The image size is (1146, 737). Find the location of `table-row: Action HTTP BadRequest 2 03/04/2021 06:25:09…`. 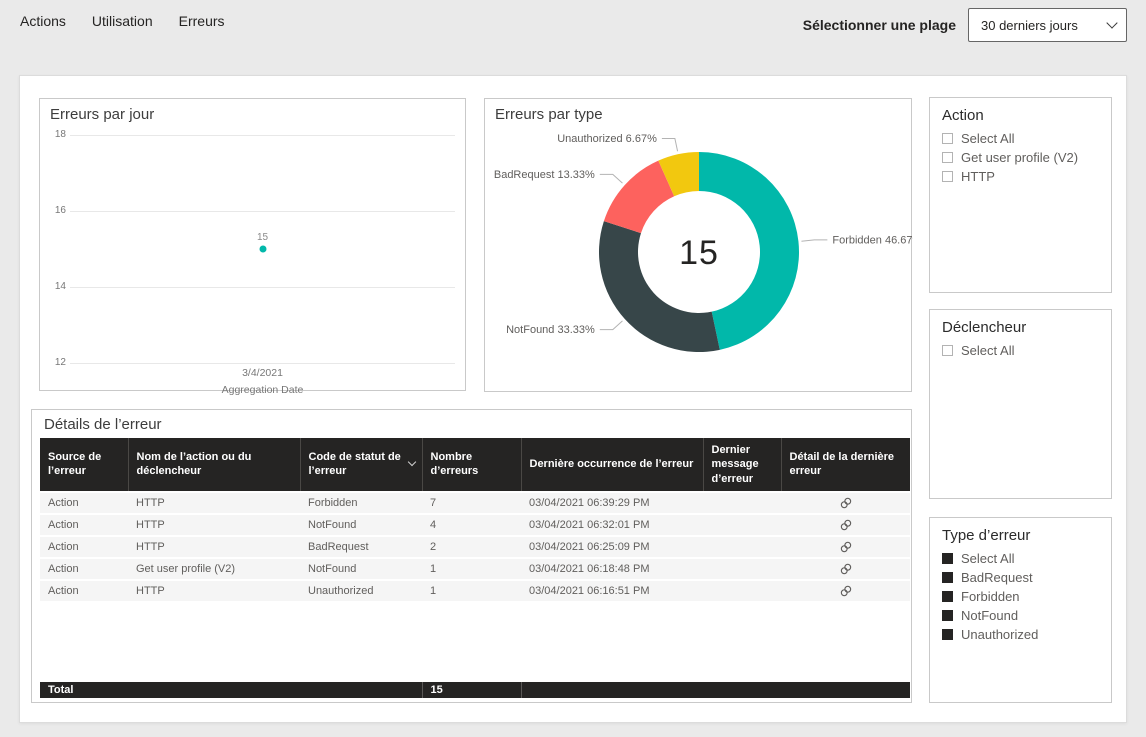

table-row: Action HTTP BadRequest 2 03/04/2021 06:25:09… is located at coordinates (475, 547).